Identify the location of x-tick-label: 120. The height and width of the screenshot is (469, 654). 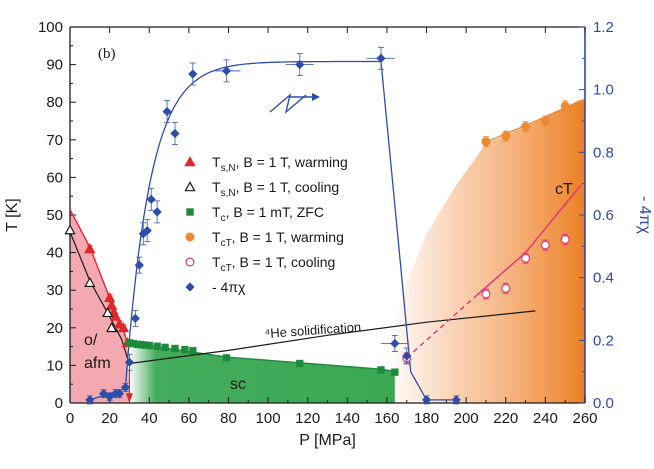
(307, 418).